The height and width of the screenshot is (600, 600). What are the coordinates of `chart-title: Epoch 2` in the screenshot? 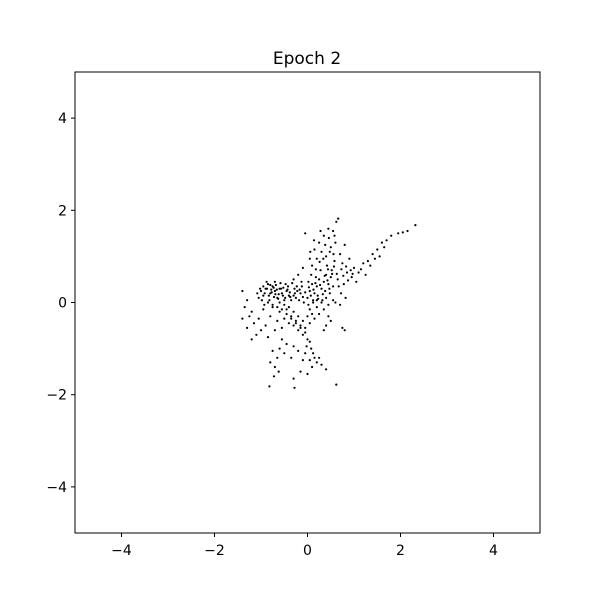 It's located at (307, 59).